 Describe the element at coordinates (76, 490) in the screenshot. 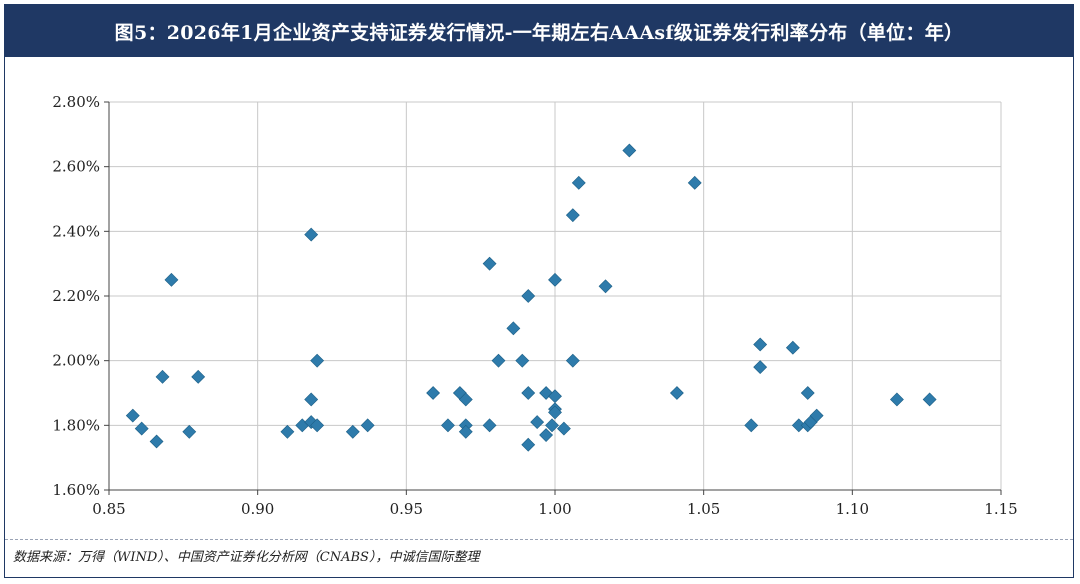

I see `y-tick-label: 1.60%` at that location.